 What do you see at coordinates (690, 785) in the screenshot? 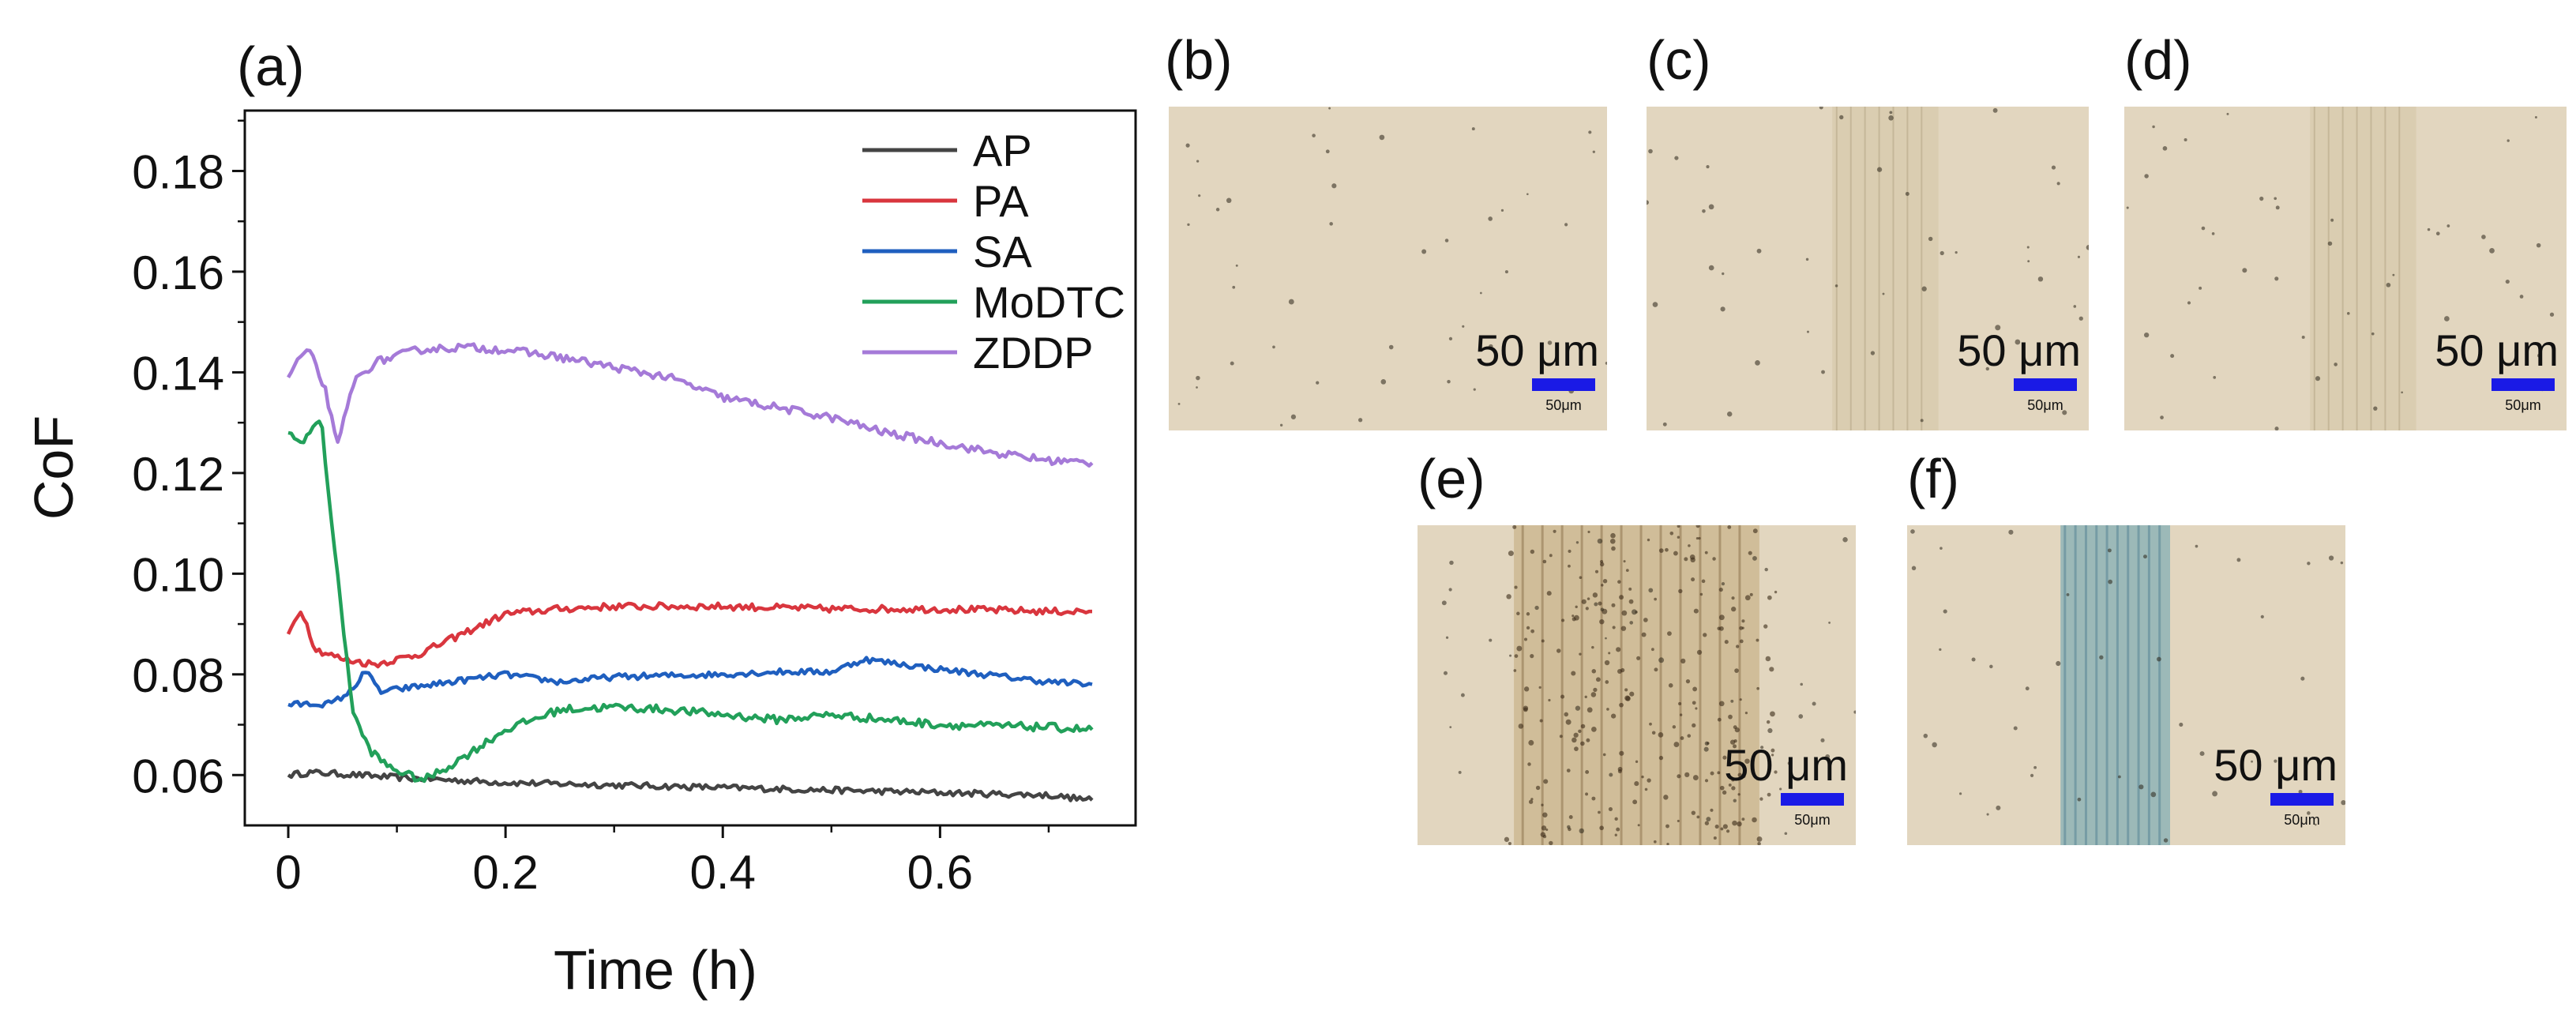
I see `series-line-ap` at bounding box center [690, 785].